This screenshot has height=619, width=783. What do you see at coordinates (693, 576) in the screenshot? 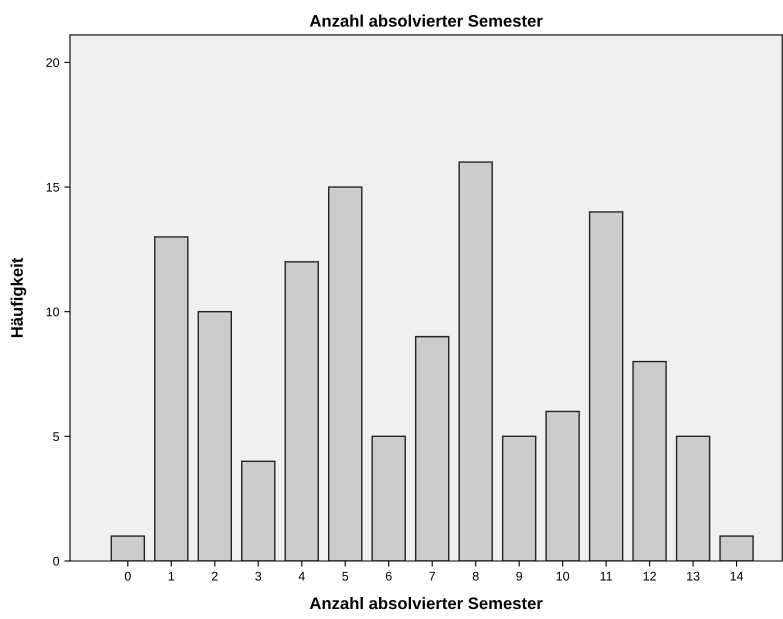
I see `x-tick-label: 13` at bounding box center [693, 576].